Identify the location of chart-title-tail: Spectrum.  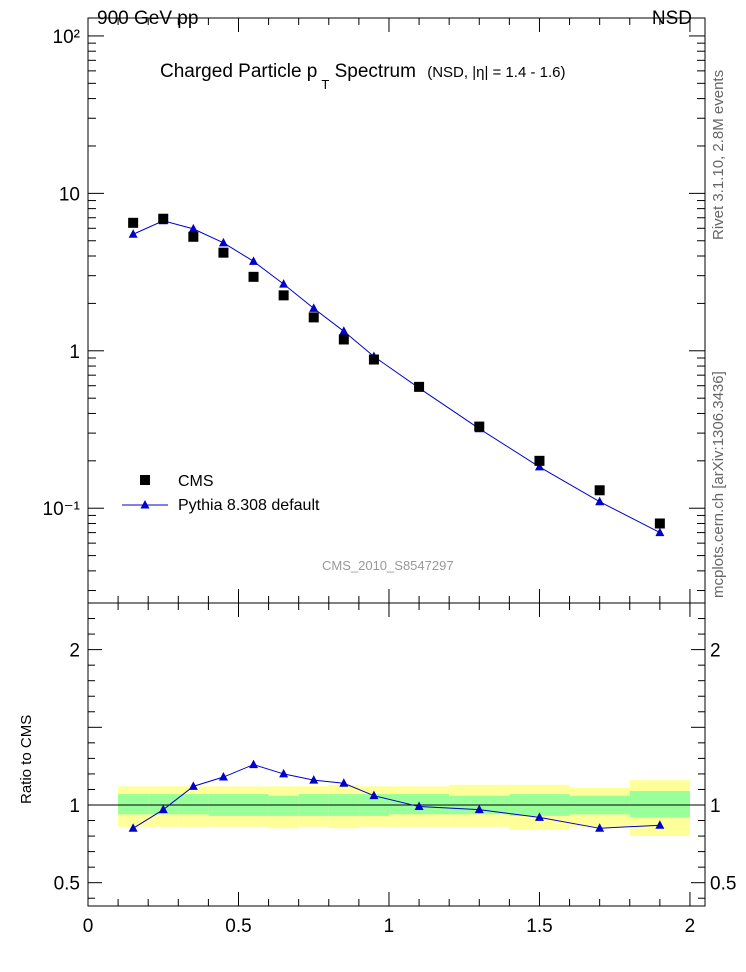
(375, 71).